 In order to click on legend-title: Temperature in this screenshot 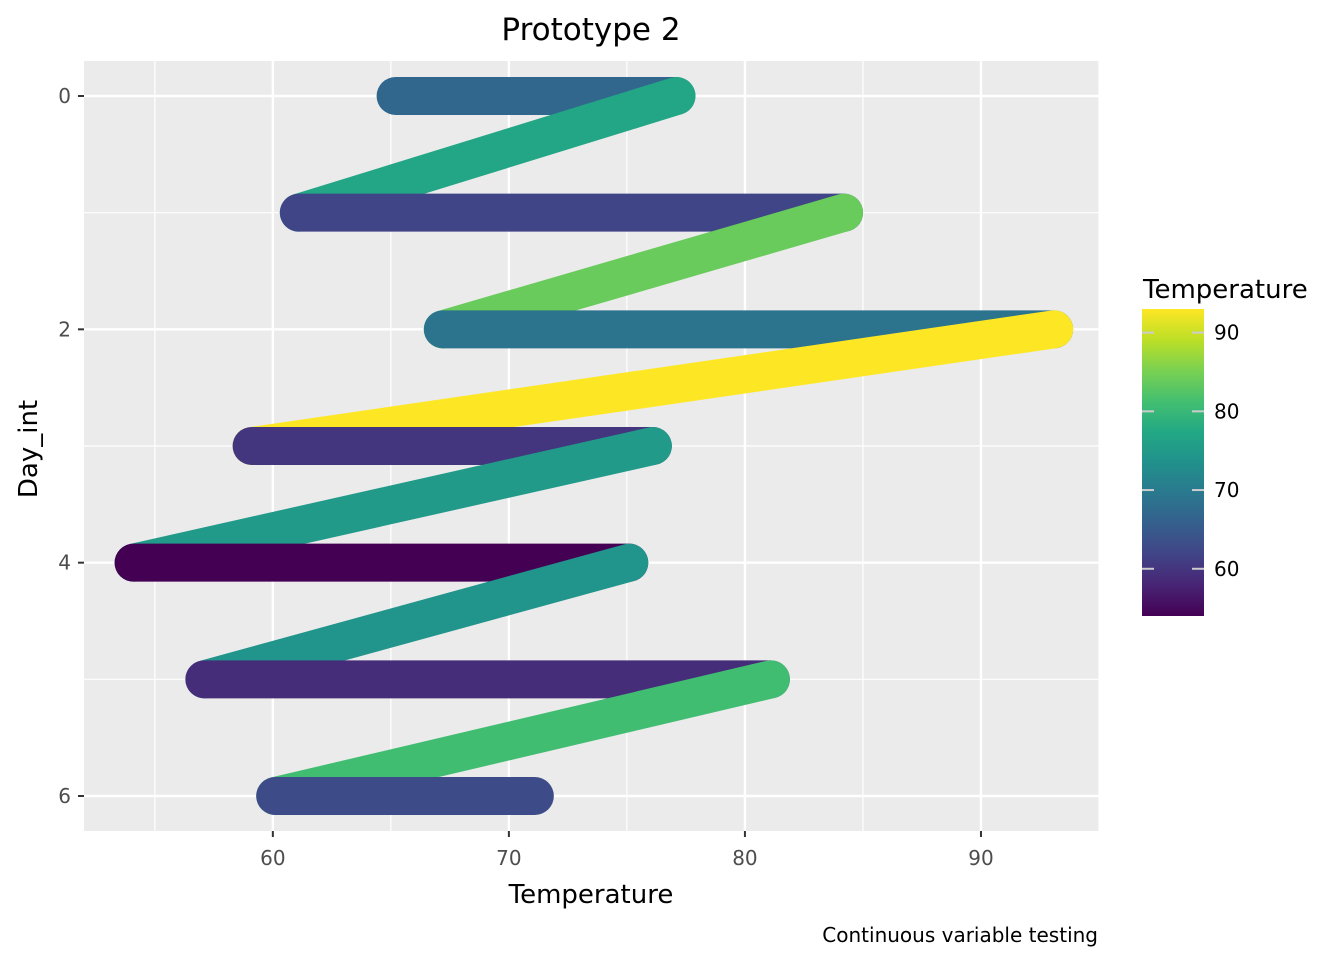, I will do `click(1225, 290)`.